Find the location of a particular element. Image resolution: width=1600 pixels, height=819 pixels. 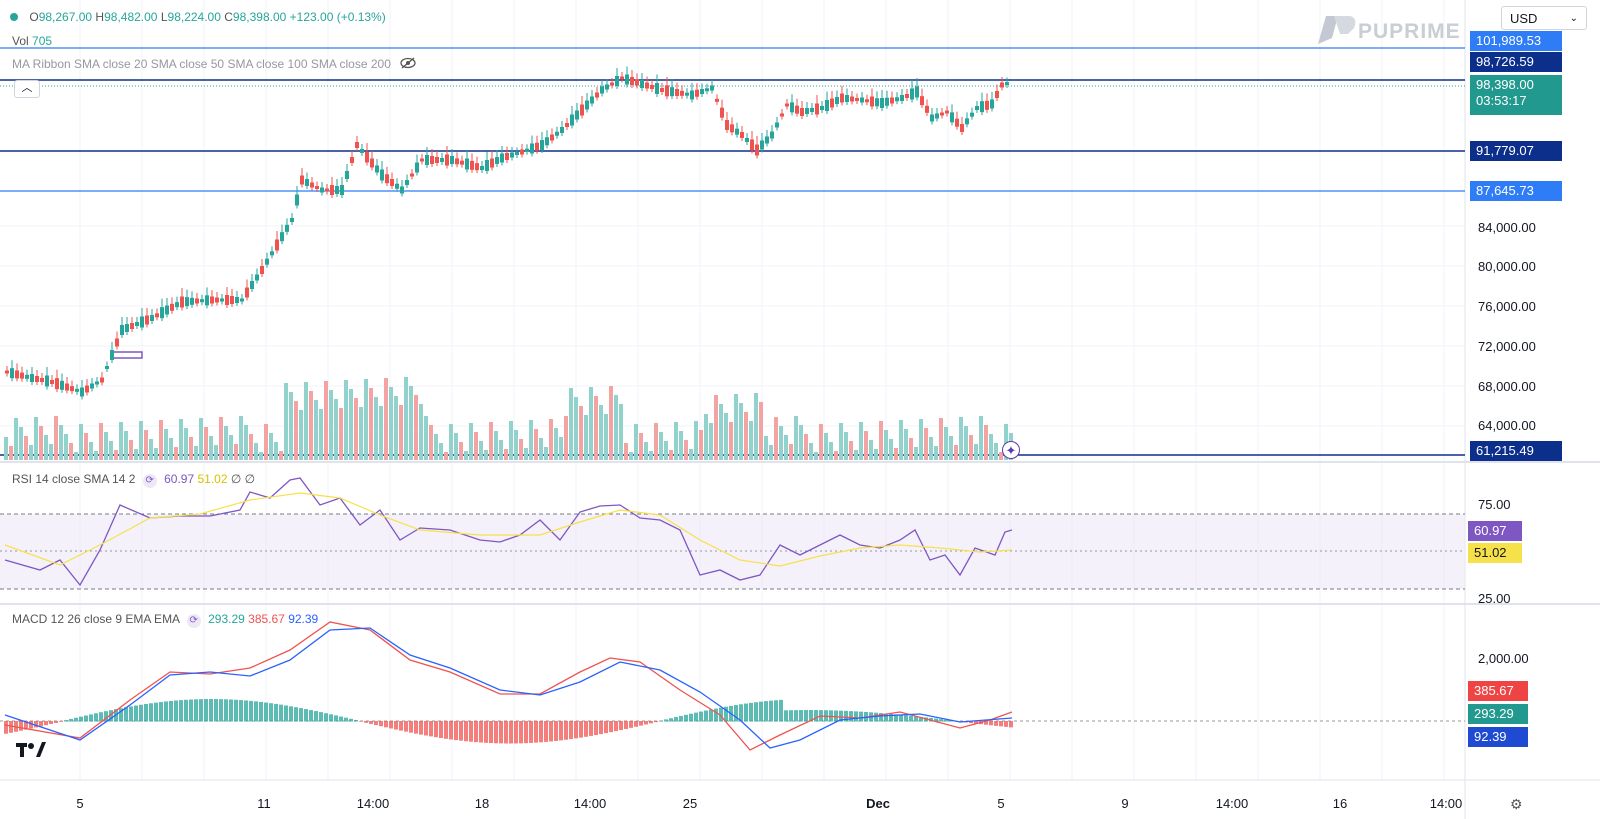

level-badge-1: 101,989.53 is located at coordinates (1516, 41).